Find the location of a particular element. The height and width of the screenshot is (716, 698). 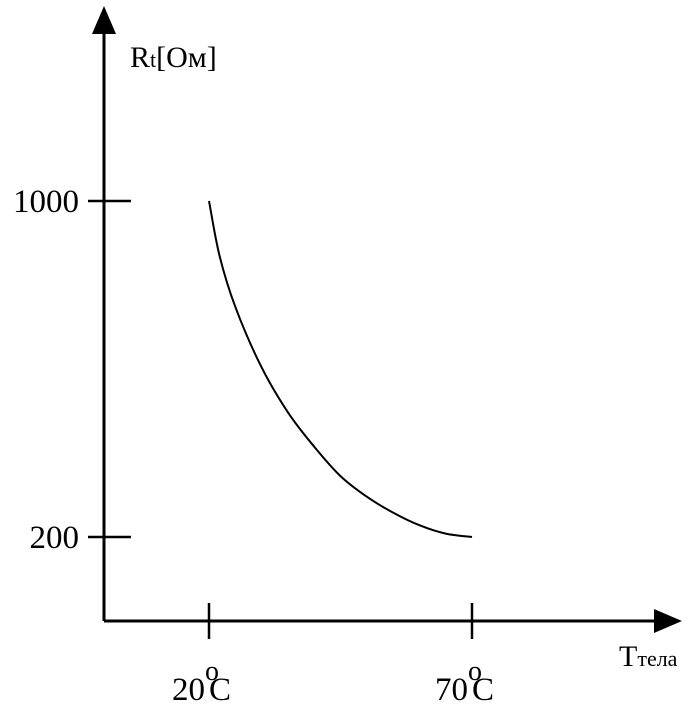

y-tick-label: 1000 is located at coordinates (46, 202).